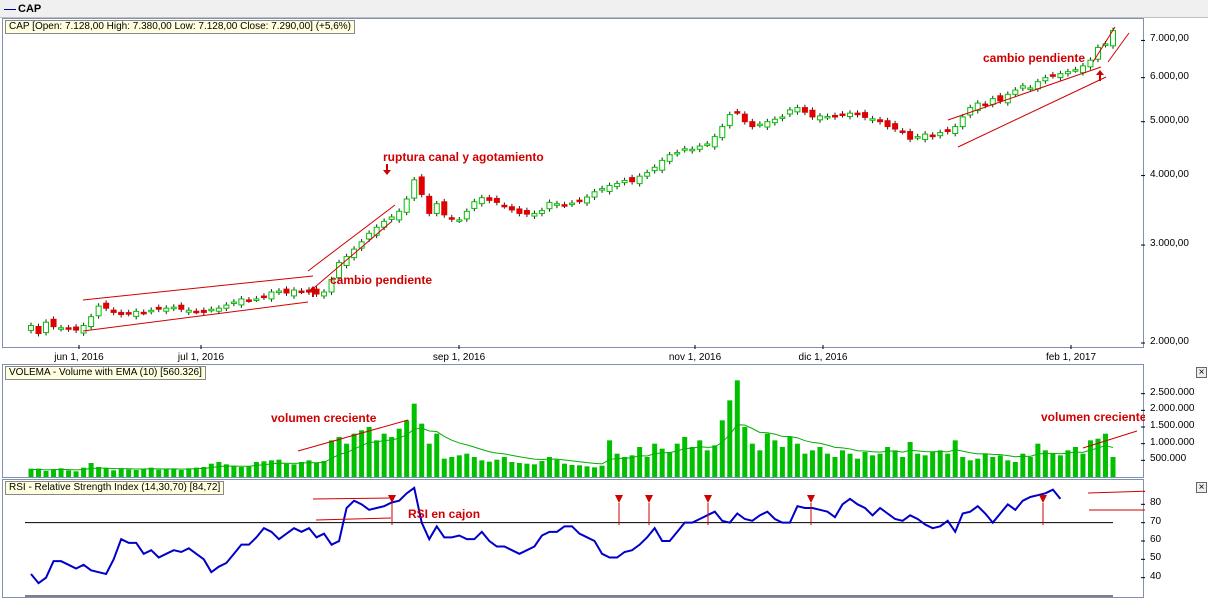 The width and height of the screenshot is (1208, 600). Describe the element at coordinates (22, 9) in the screenshot. I see `symbol-tab: CAP` at that location.